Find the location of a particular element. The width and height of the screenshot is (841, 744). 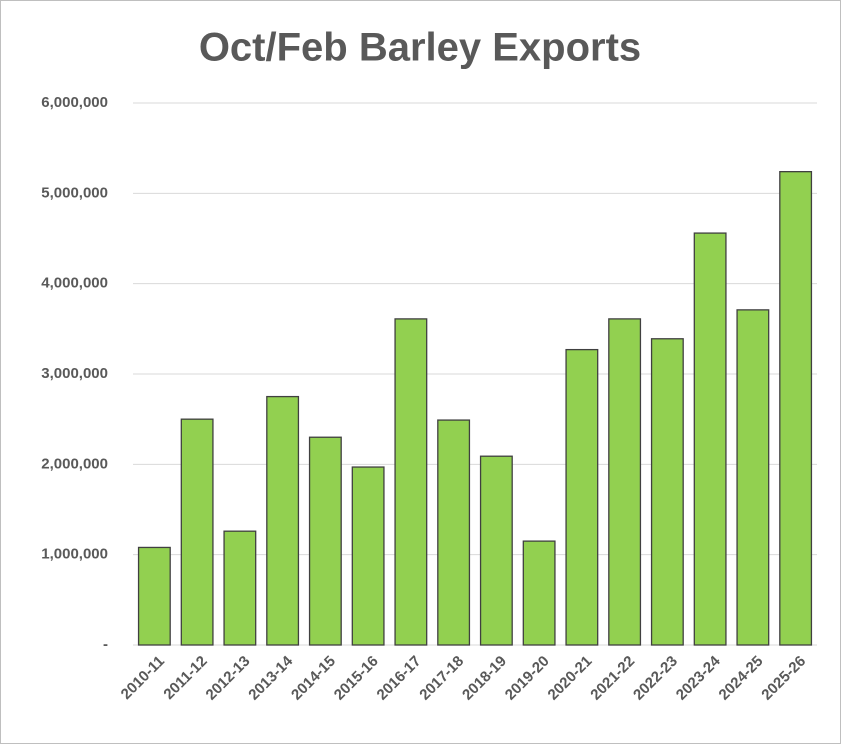

y-tick-label: 2,000,000 is located at coordinates (74, 463).